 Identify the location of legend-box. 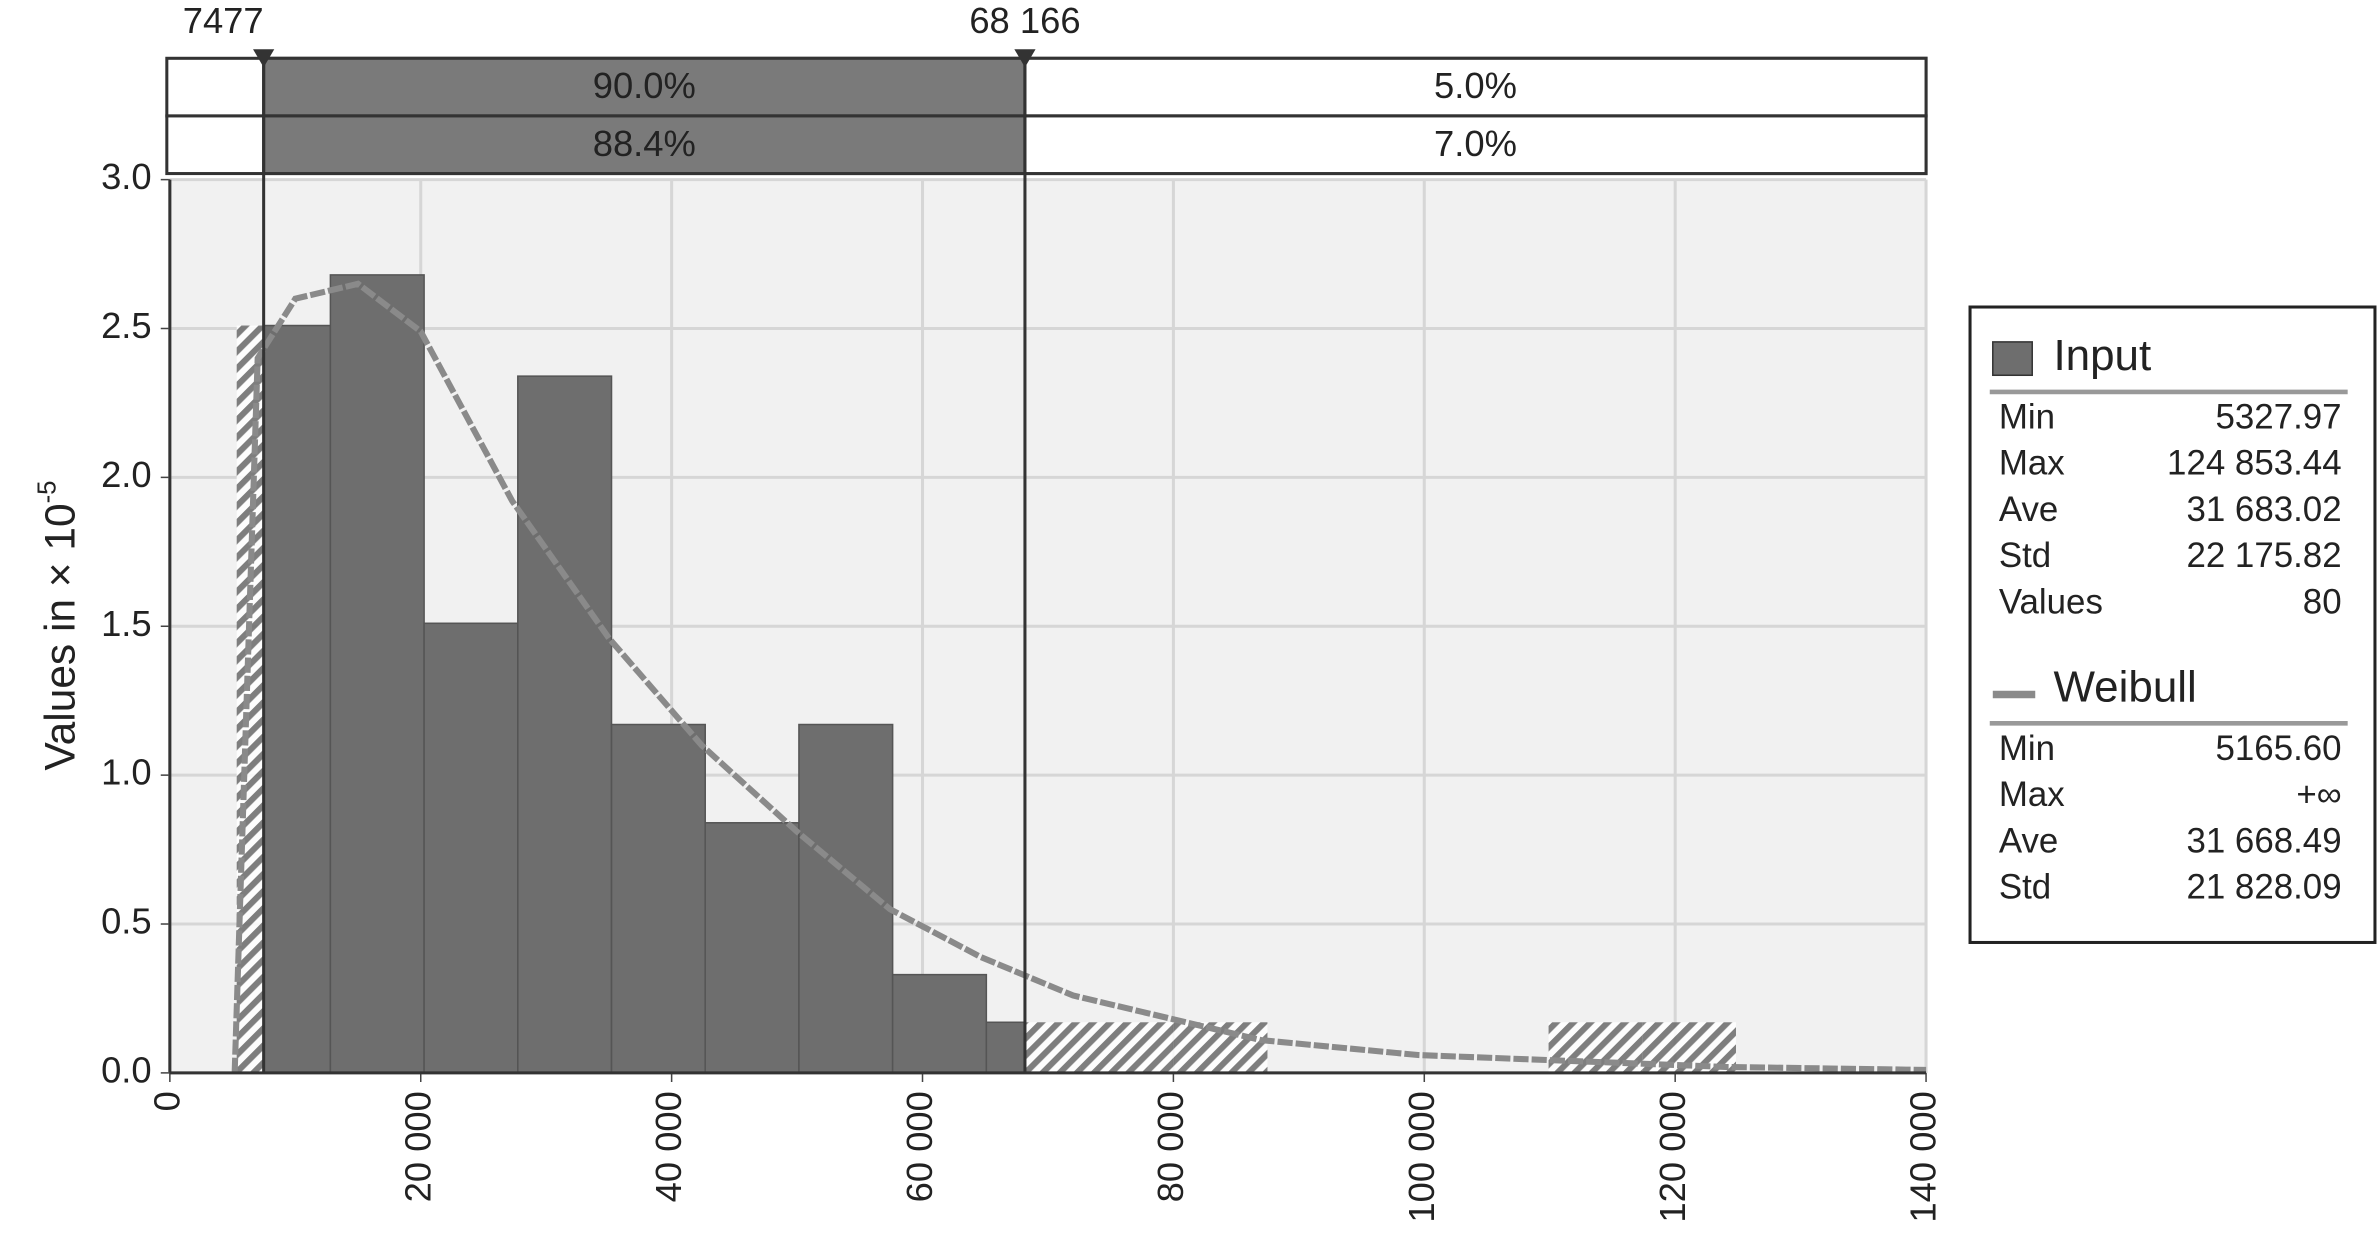
(2172, 624).